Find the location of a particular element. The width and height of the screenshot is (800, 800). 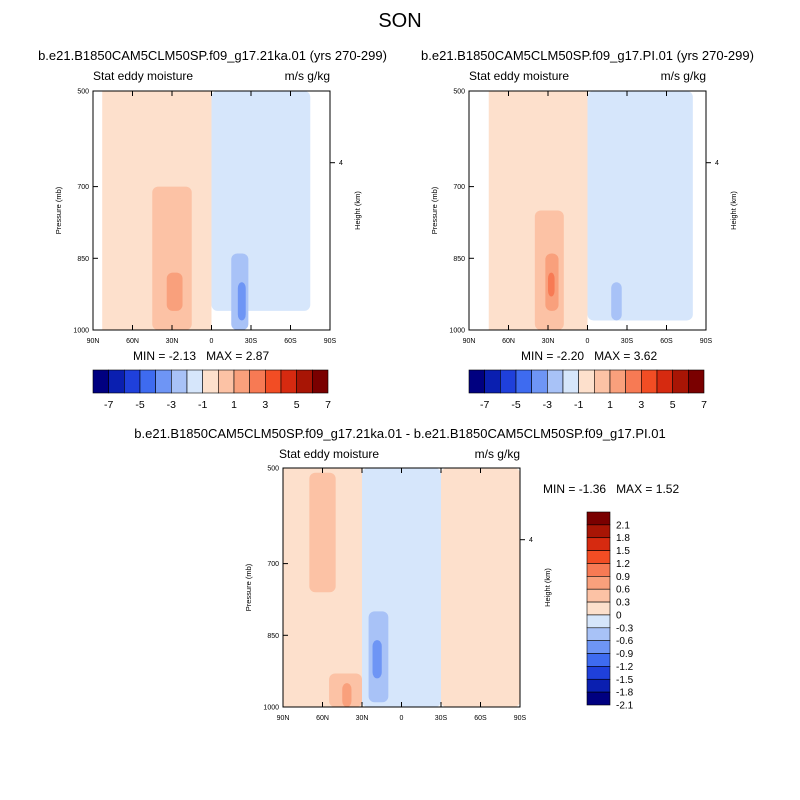

stats-diff: MIN = -1.36 MAX = 1.52 is located at coordinates (611, 489).